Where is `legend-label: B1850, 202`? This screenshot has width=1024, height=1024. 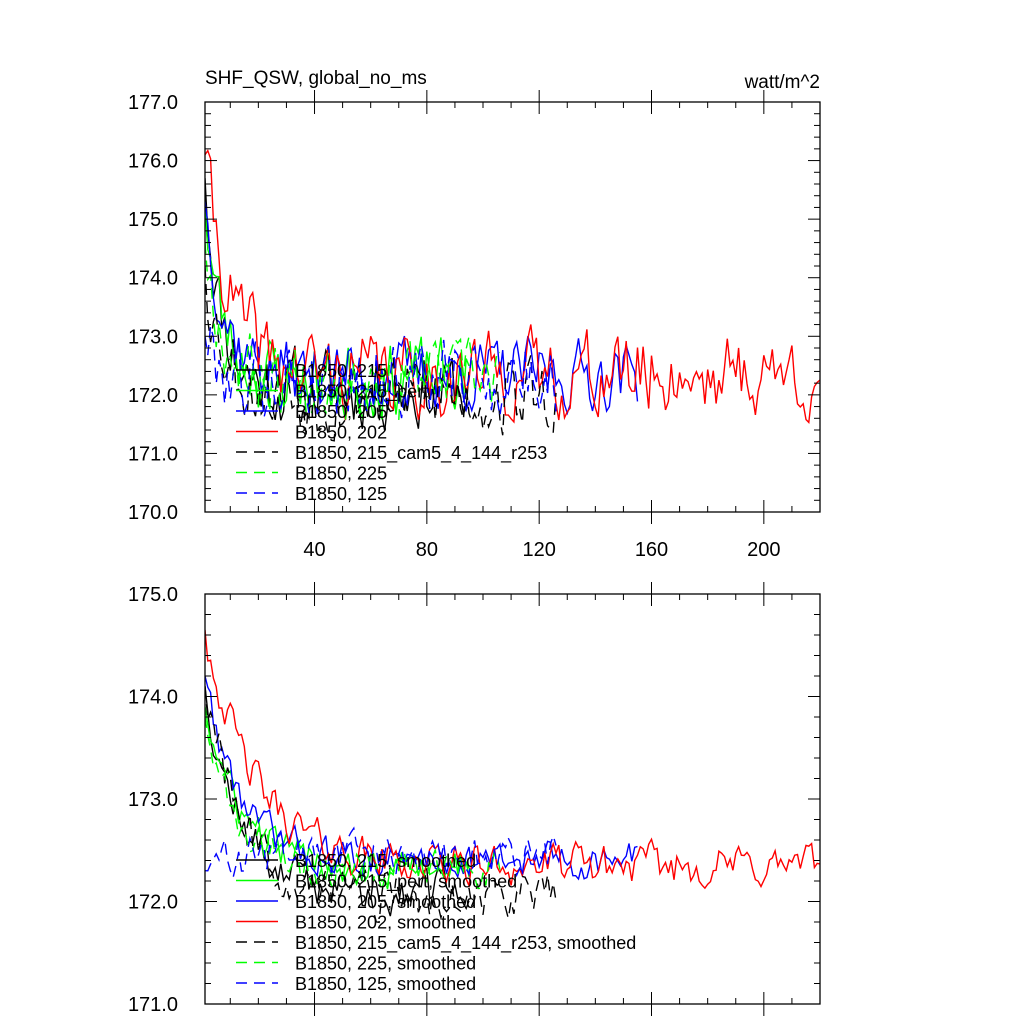 legend-label: B1850, 202 is located at coordinates (341, 433).